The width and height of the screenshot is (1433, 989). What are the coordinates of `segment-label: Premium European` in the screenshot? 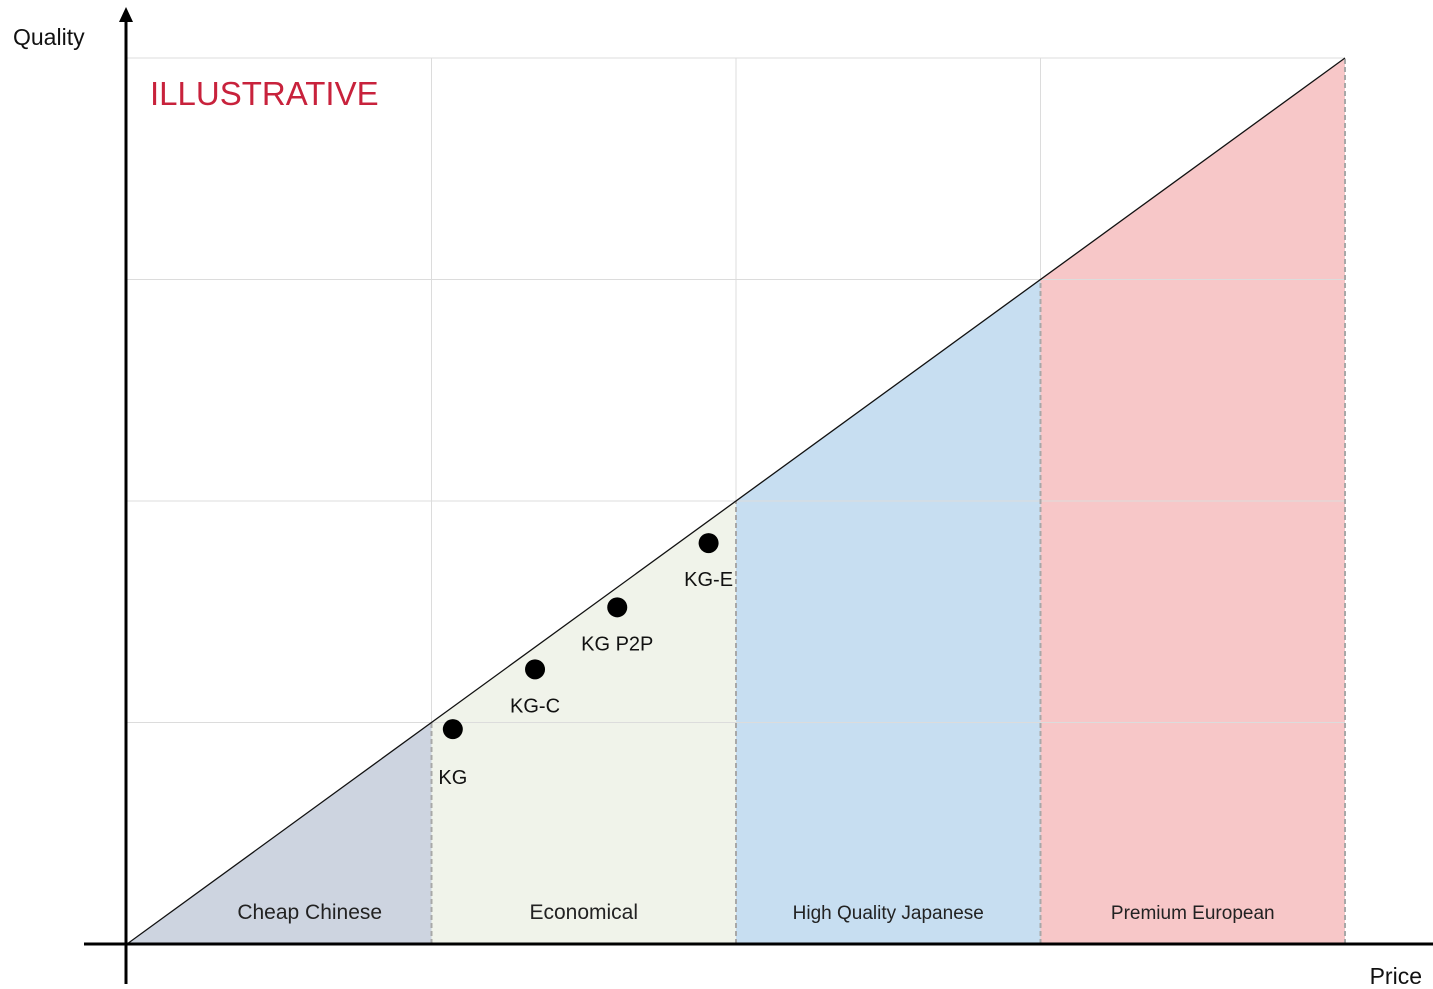 It's located at (1193, 913).